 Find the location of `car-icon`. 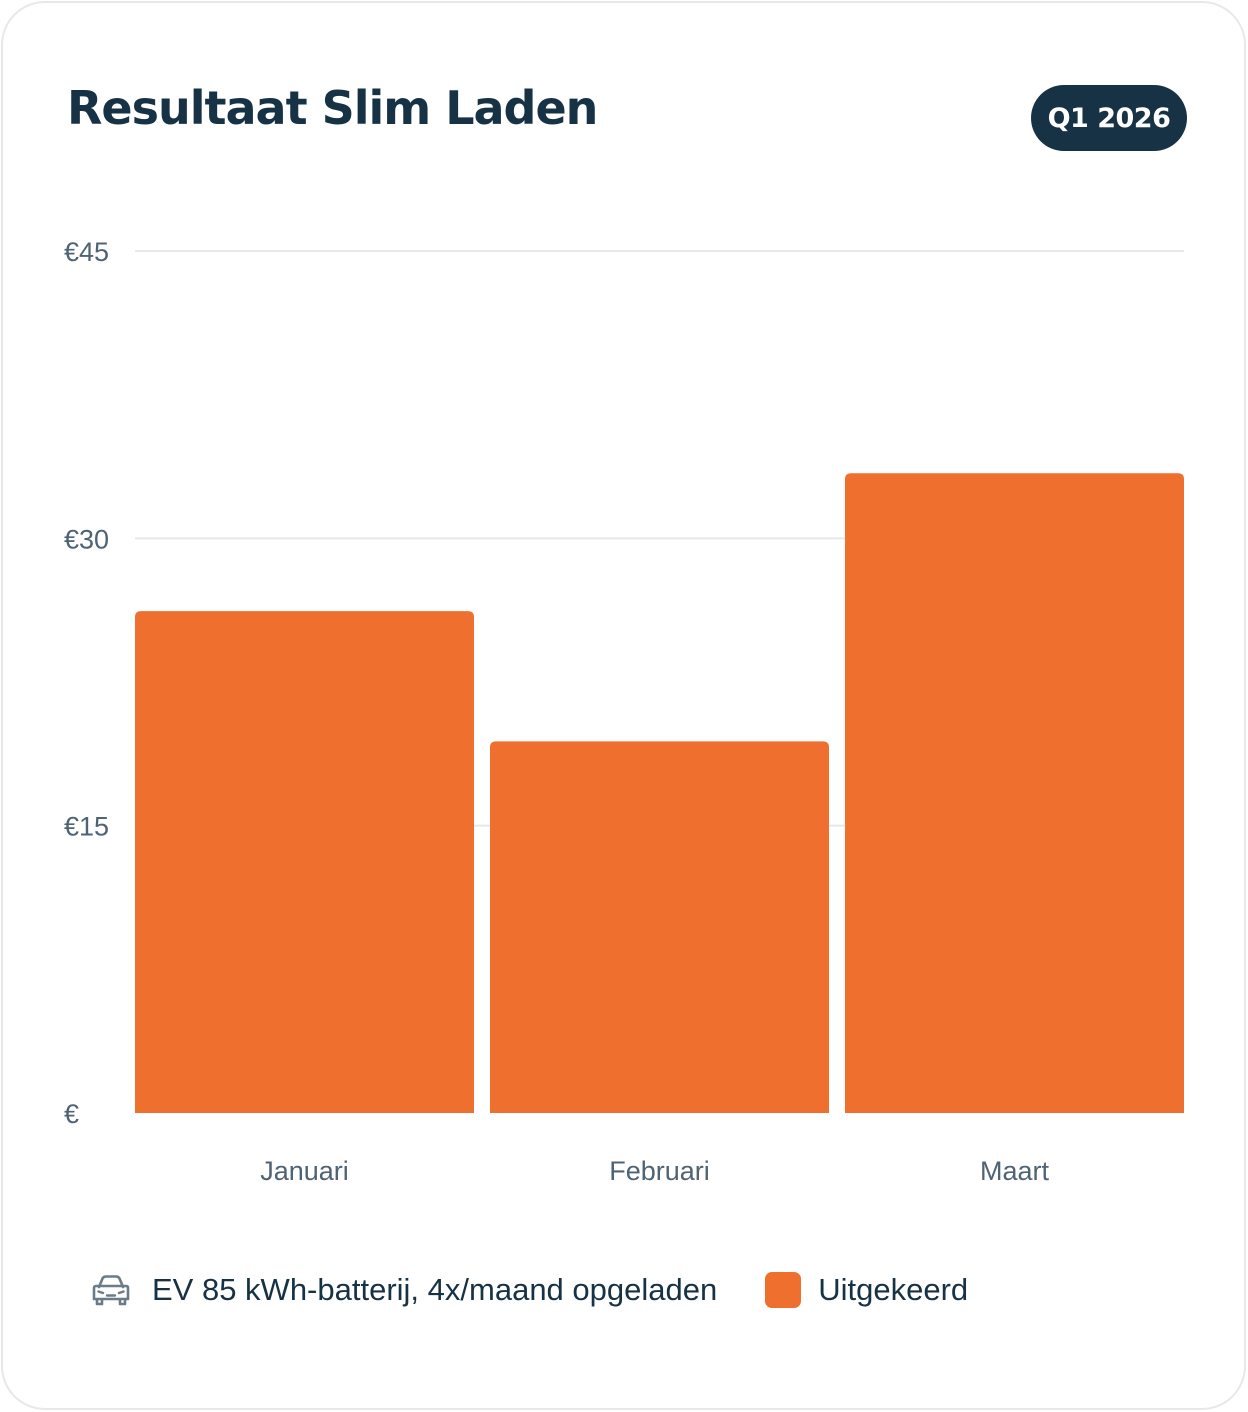

car-icon is located at coordinates (111, 1290).